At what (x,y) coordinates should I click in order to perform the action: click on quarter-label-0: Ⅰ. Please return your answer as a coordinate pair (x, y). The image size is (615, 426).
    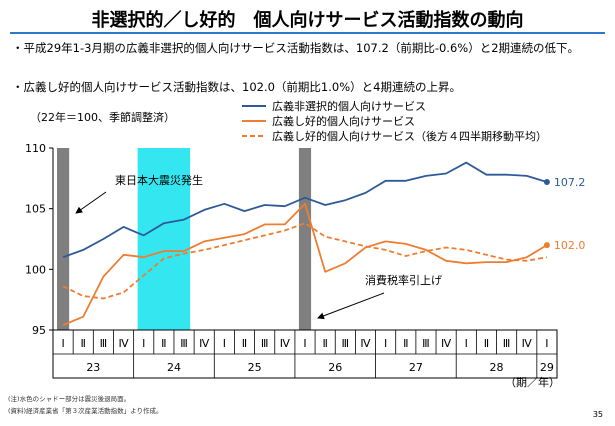
    Looking at the image, I should click on (62, 343).